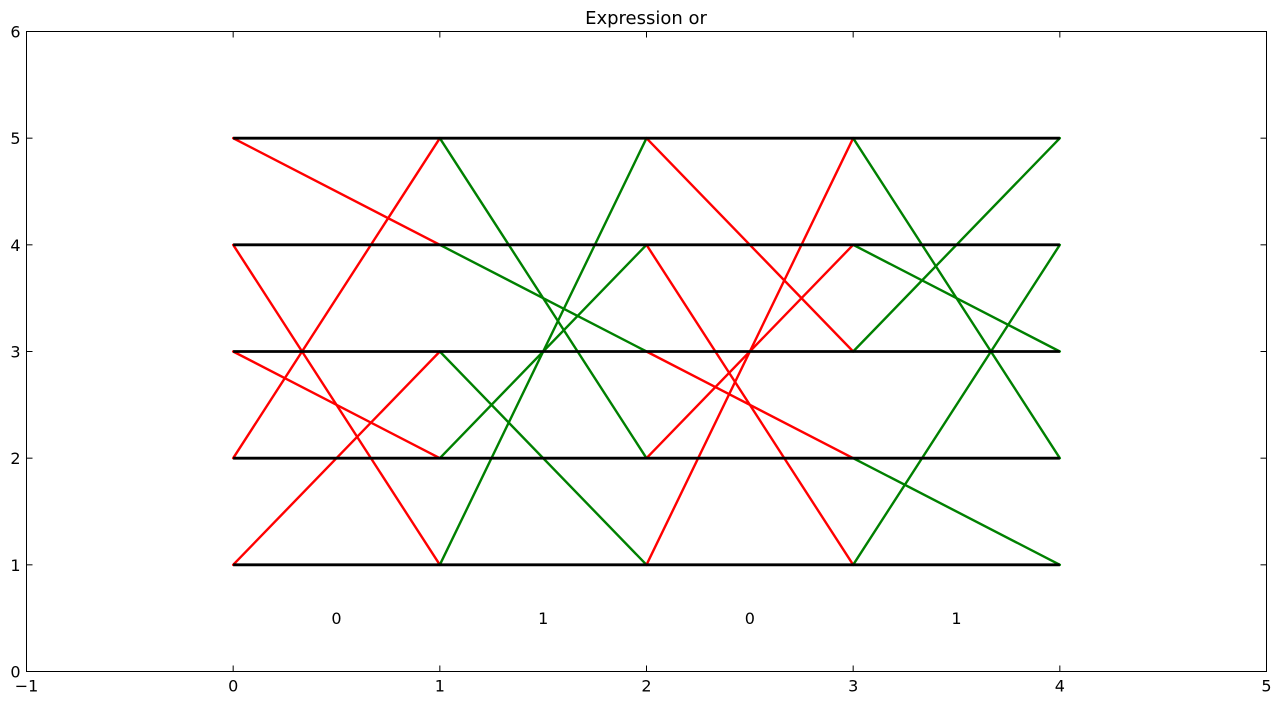 The image size is (1281, 705). Describe the element at coordinates (1060, 686) in the screenshot. I see `x-tick-label-5: 4` at that location.